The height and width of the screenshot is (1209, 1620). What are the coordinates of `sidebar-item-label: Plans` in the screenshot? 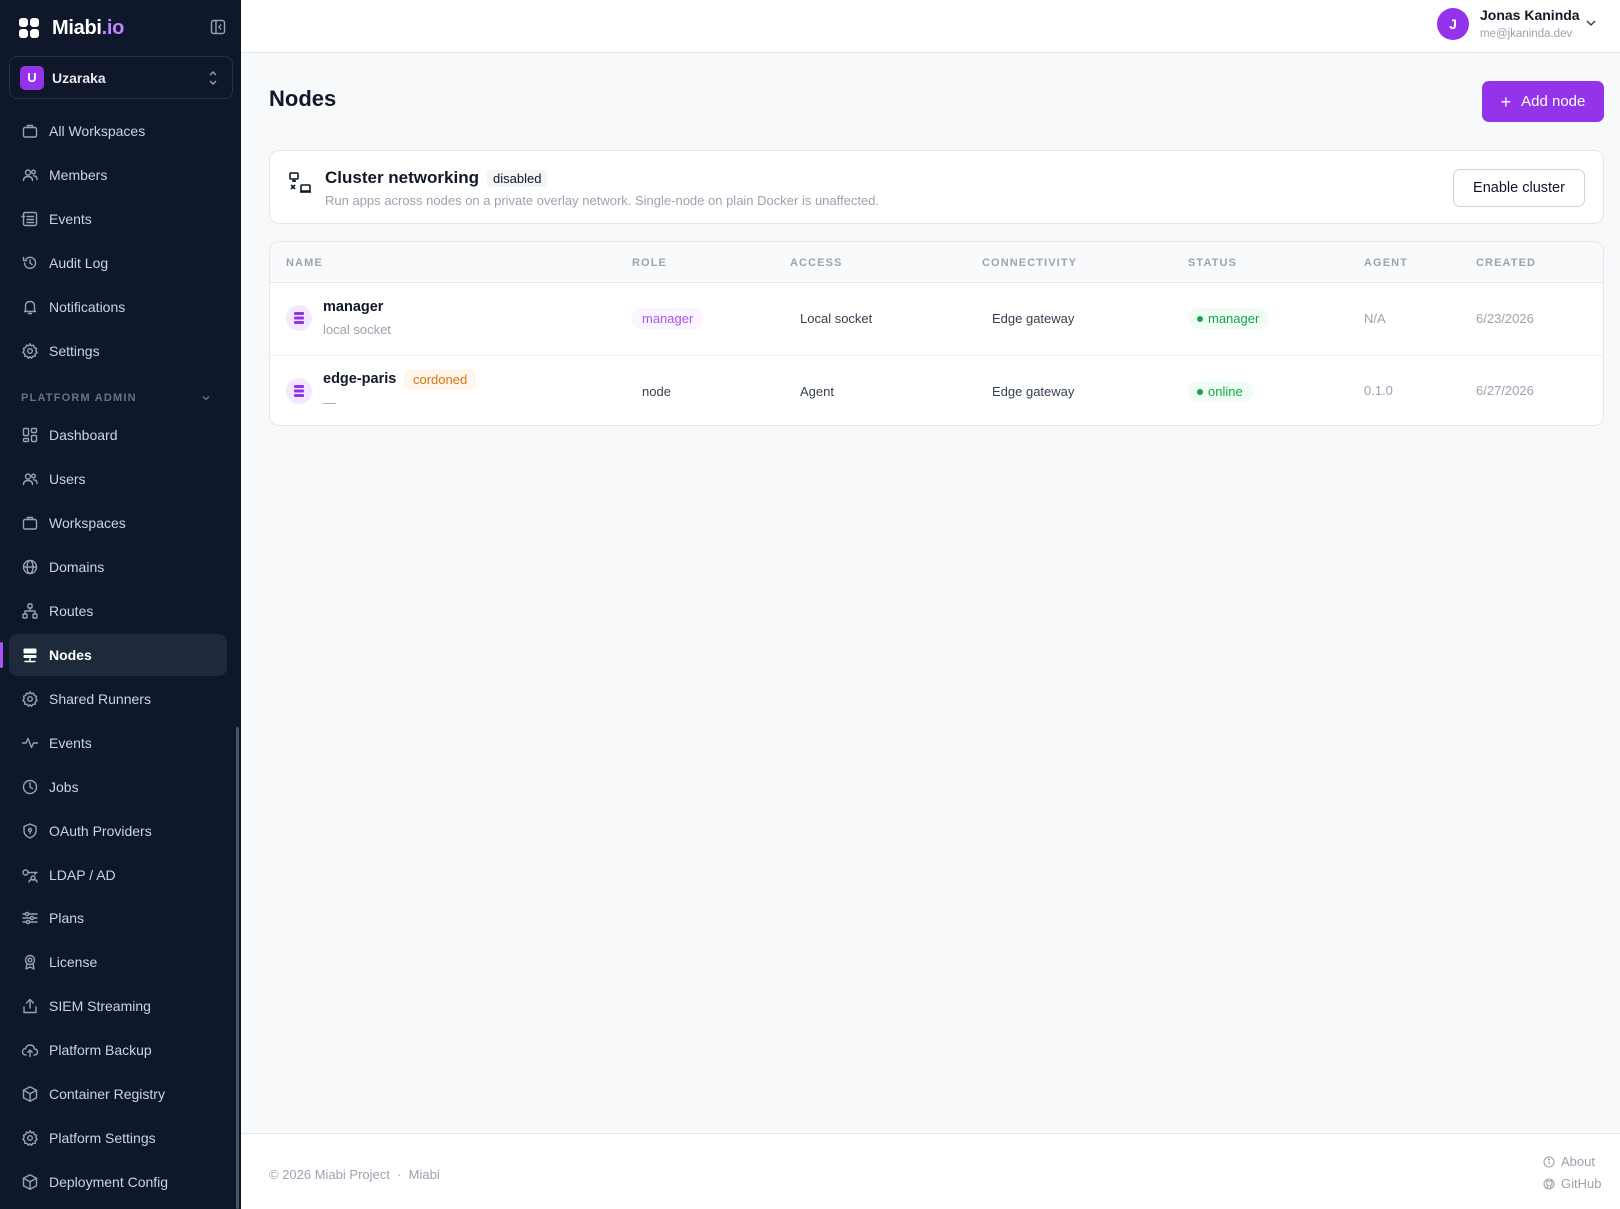 It's located at (67, 918).